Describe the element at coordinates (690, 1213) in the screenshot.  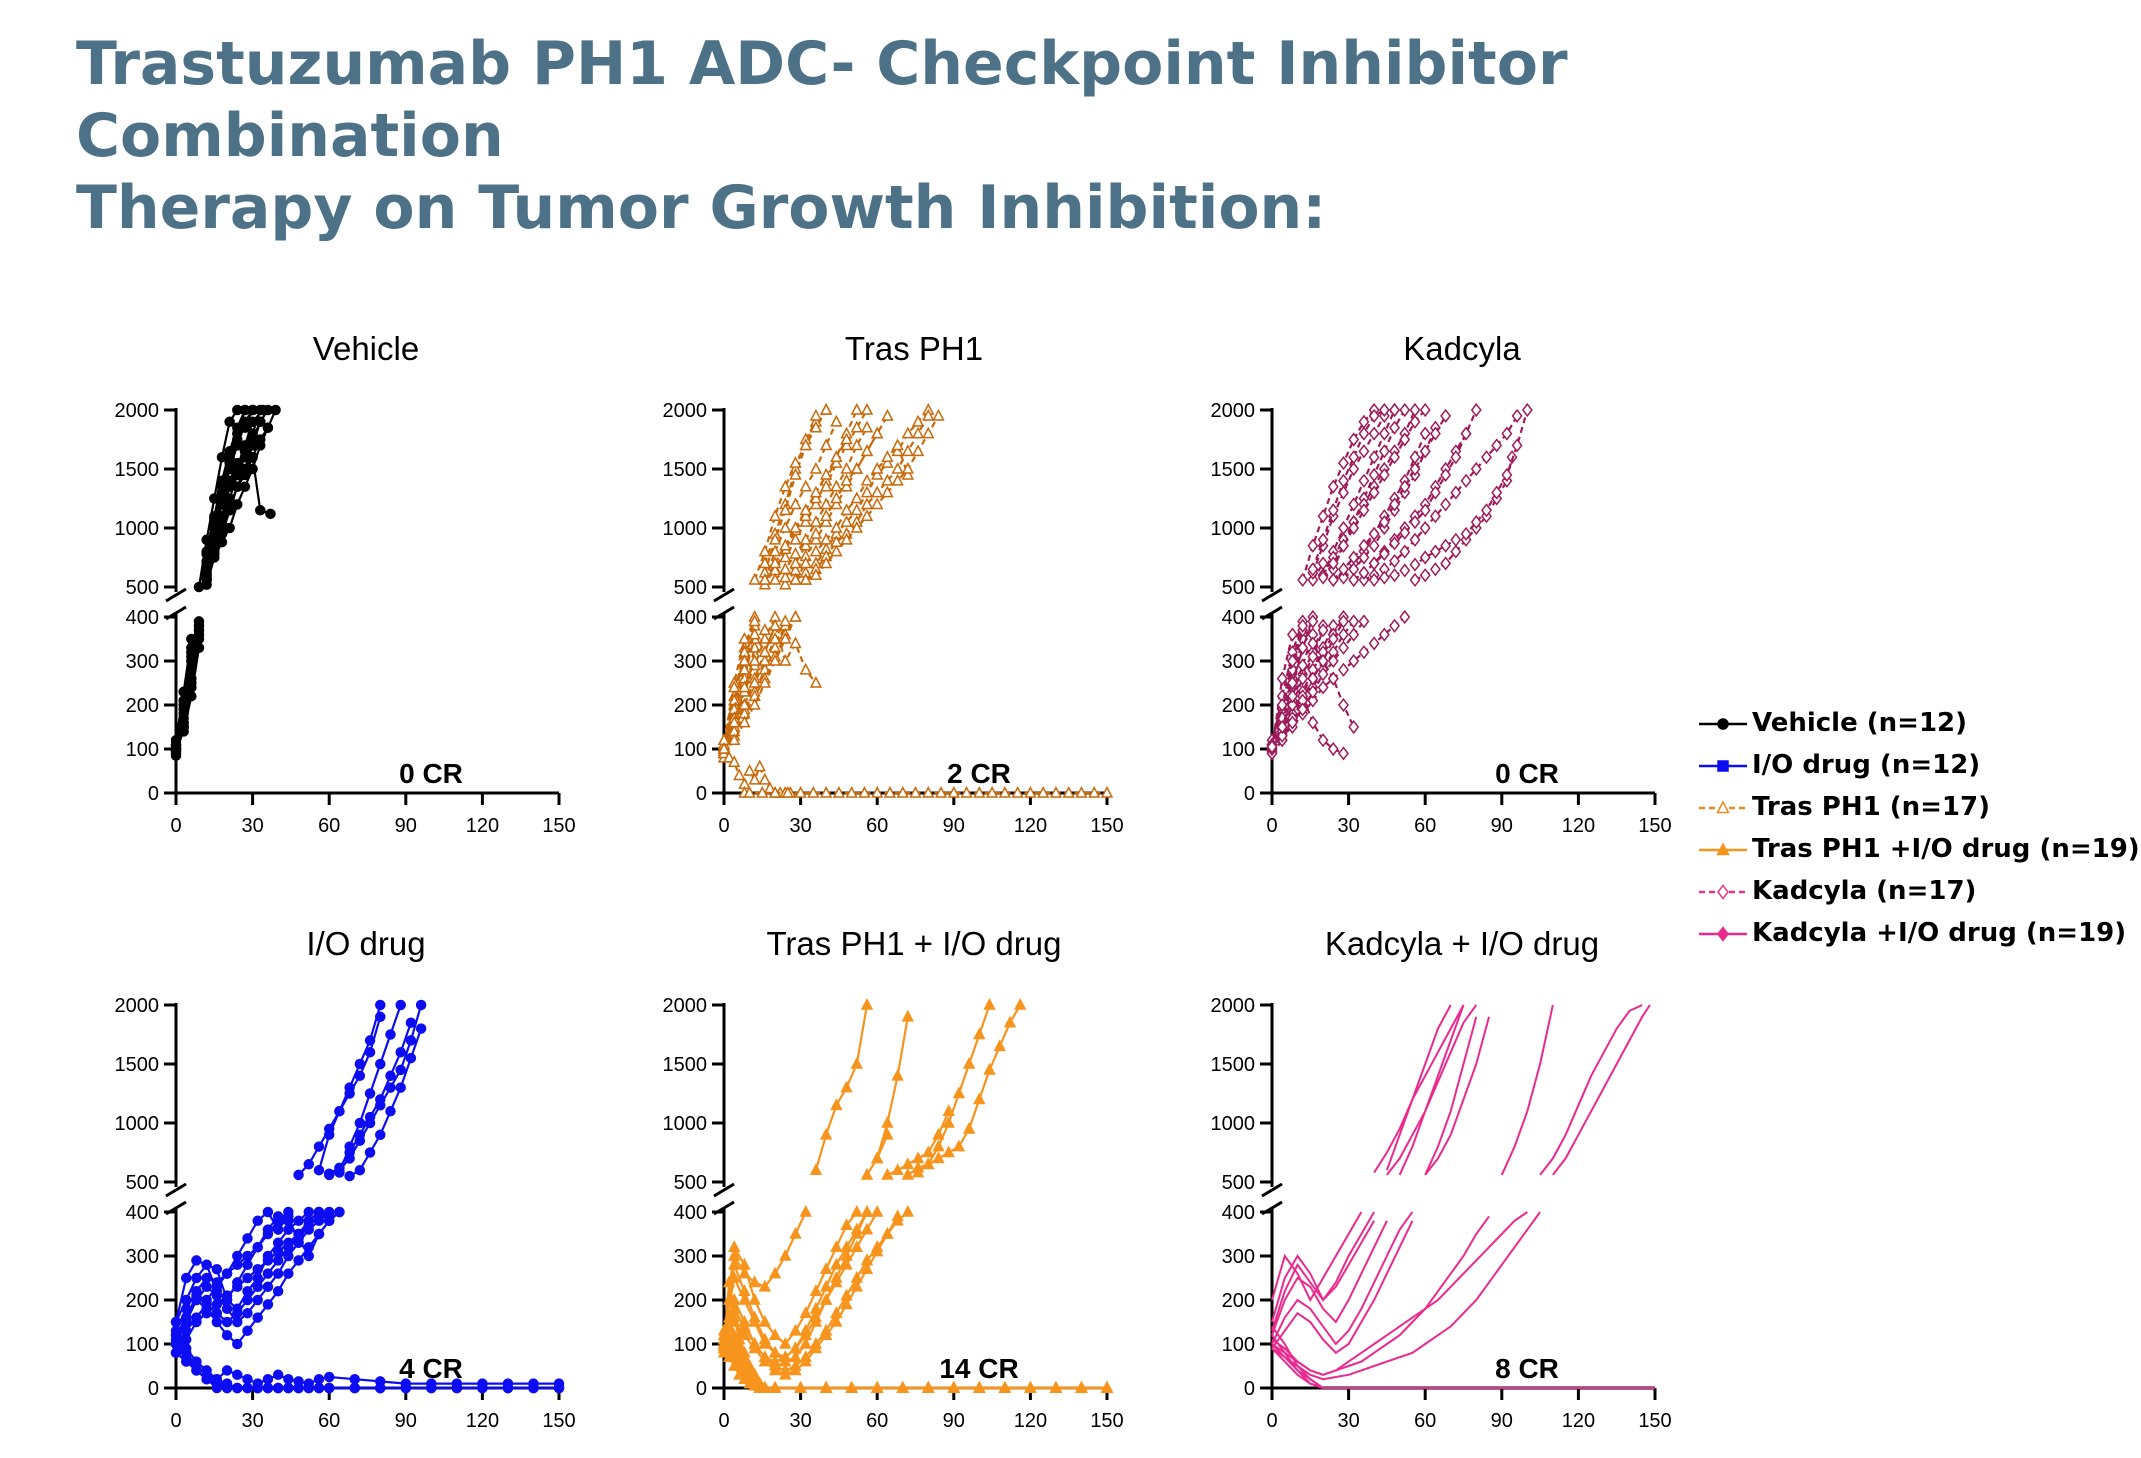
I see `y-tick-label: 400` at that location.